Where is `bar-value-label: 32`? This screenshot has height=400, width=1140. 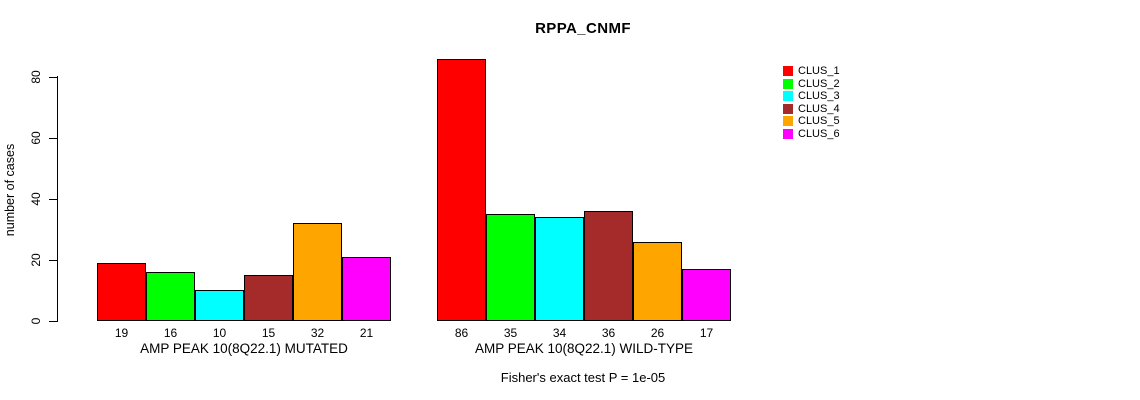 bar-value-label: 32 is located at coordinates (317, 333).